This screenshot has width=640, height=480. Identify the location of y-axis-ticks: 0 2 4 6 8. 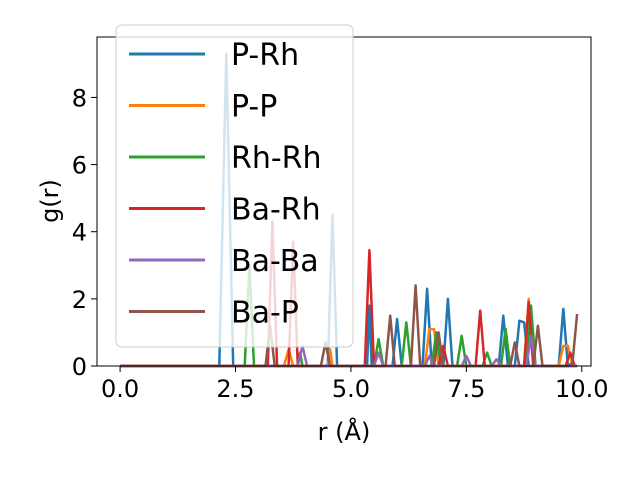
(84, 232).